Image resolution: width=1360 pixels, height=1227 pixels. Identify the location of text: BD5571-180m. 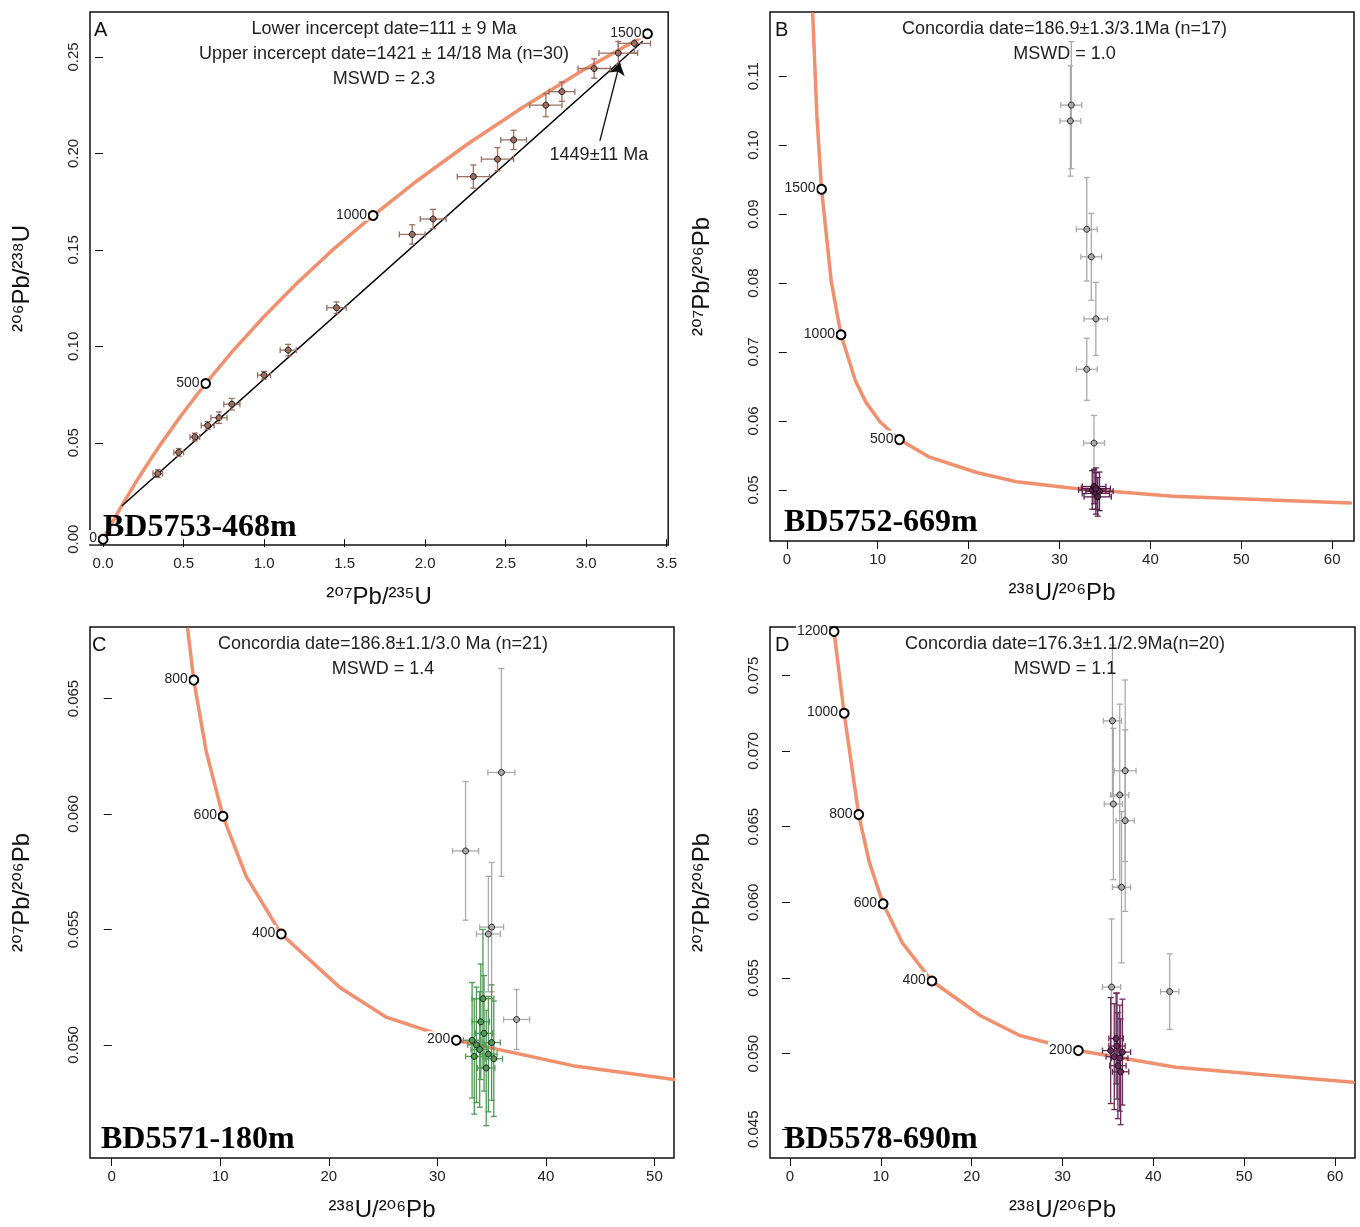
(198, 1137).